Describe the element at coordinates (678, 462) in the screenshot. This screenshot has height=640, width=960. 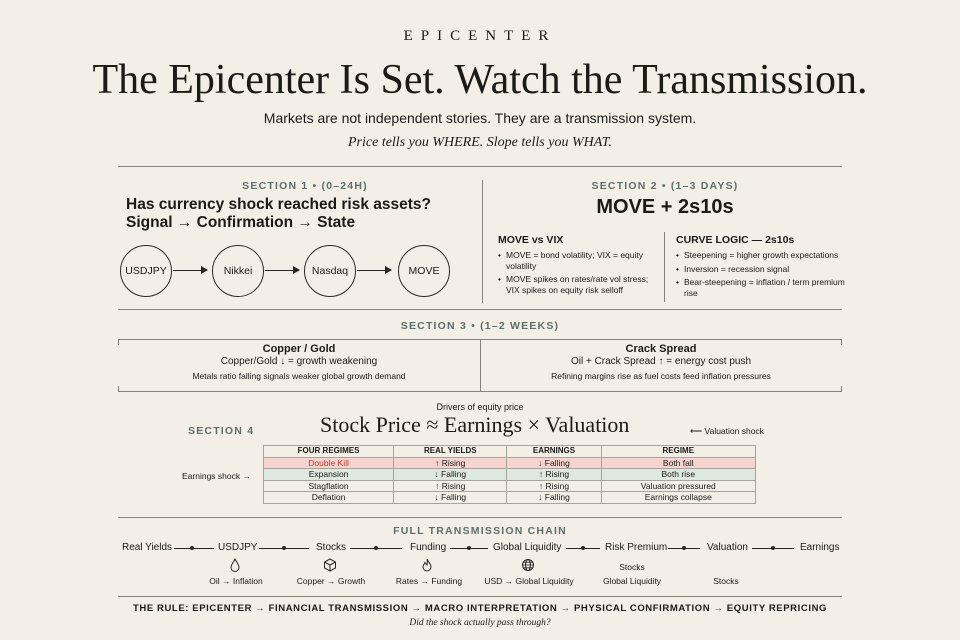
I see `table-cell: Both fall` at that location.